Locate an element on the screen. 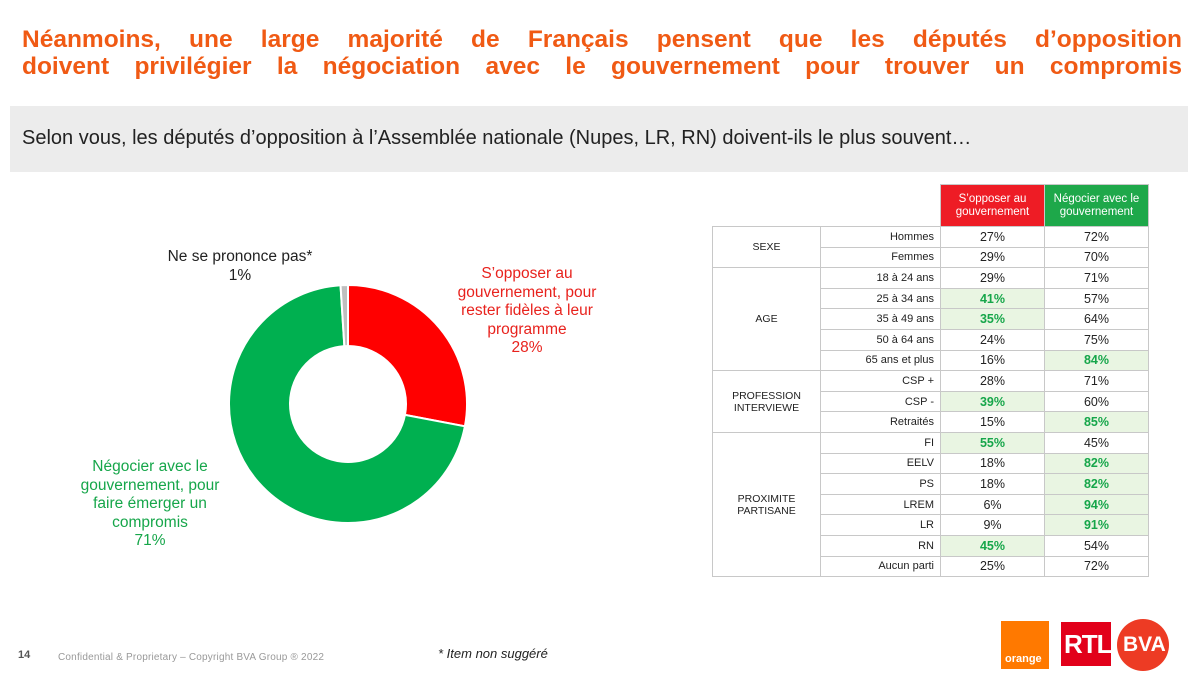 Image resolution: width=1200 pixels, height=677 pixels. cell-oppose: 39% is located at coordinates (992, 401).